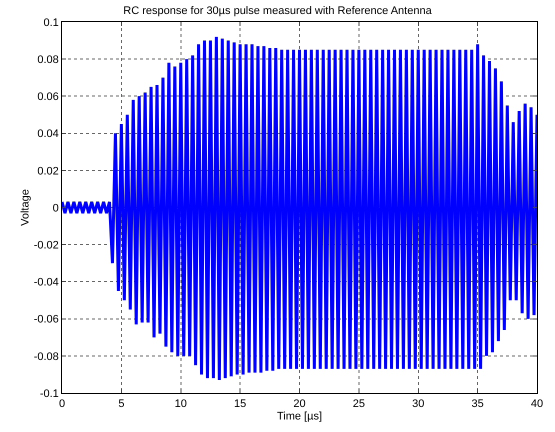  What do you see at coordinates (537, 404) in the screenshot?
I see `x-tick-label: 40` at bounding box center [537, 404].